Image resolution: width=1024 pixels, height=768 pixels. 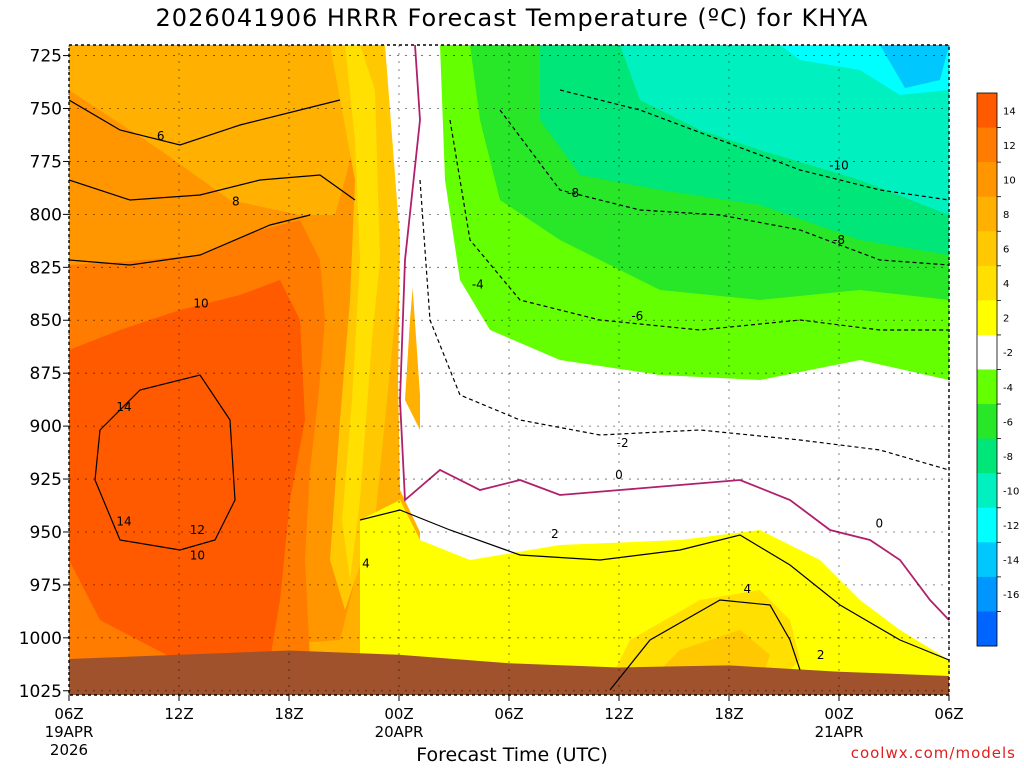 What do you see at coordinates (46, 268) in the screenshot?
I see `y-tick-label: 825` at bounding box center [46, 268].